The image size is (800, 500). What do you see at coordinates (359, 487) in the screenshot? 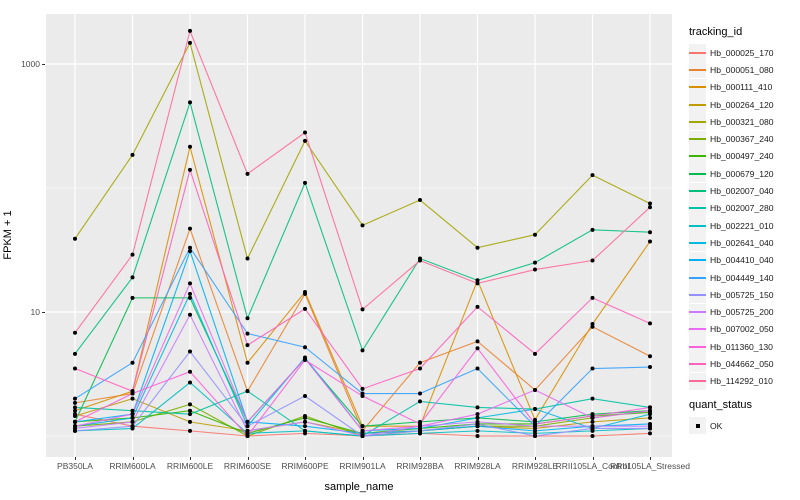
I see `x-axis-title: sample_name` at bounding box center [359, 487].